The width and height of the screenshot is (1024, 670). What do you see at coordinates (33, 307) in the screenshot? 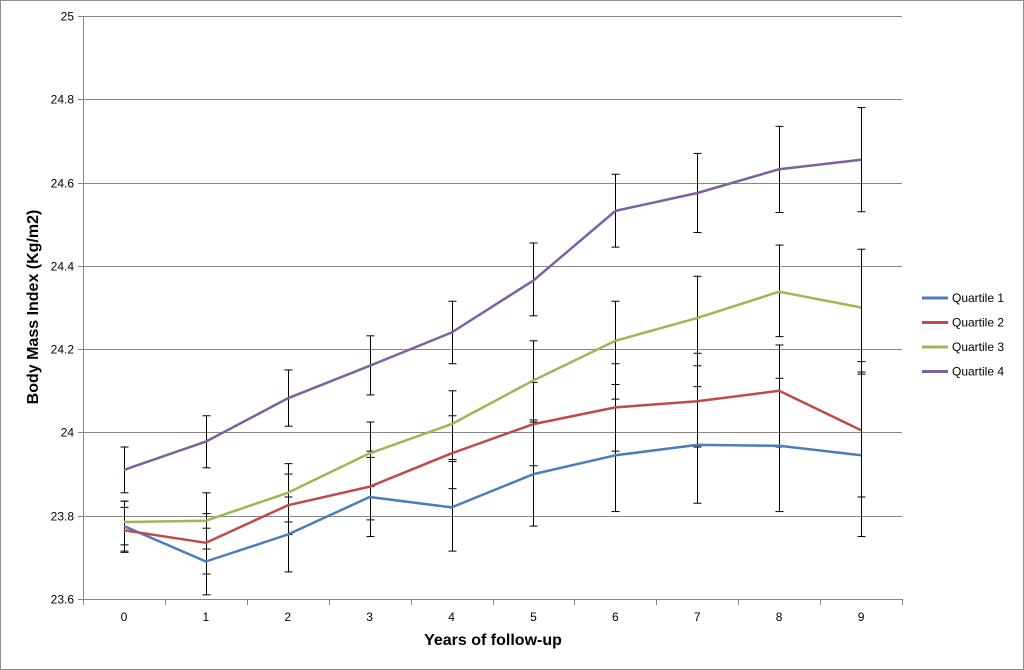
I see `y-axis-title: Body Mass Index (Kg/m2)` at bounding box center [33, 307].